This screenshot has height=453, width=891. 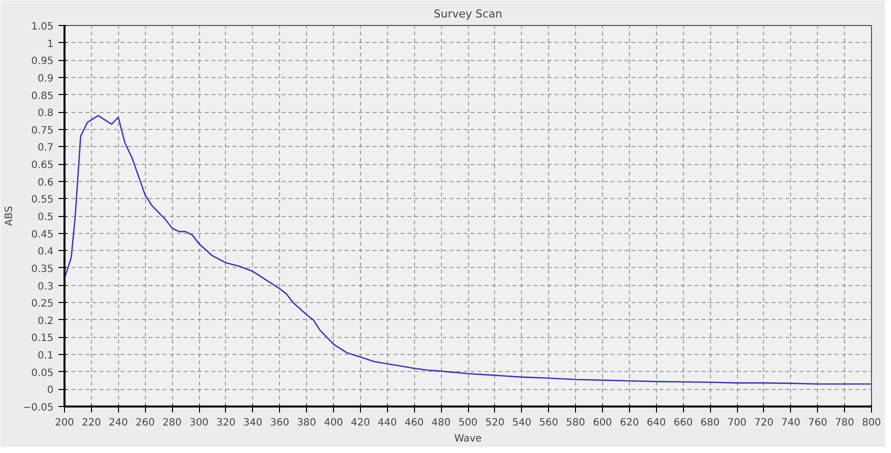 What do you see at coordinates (42, 166) in the screenshot?
I see `y-tick-label: 0.65` at bounding box center [42, 166].